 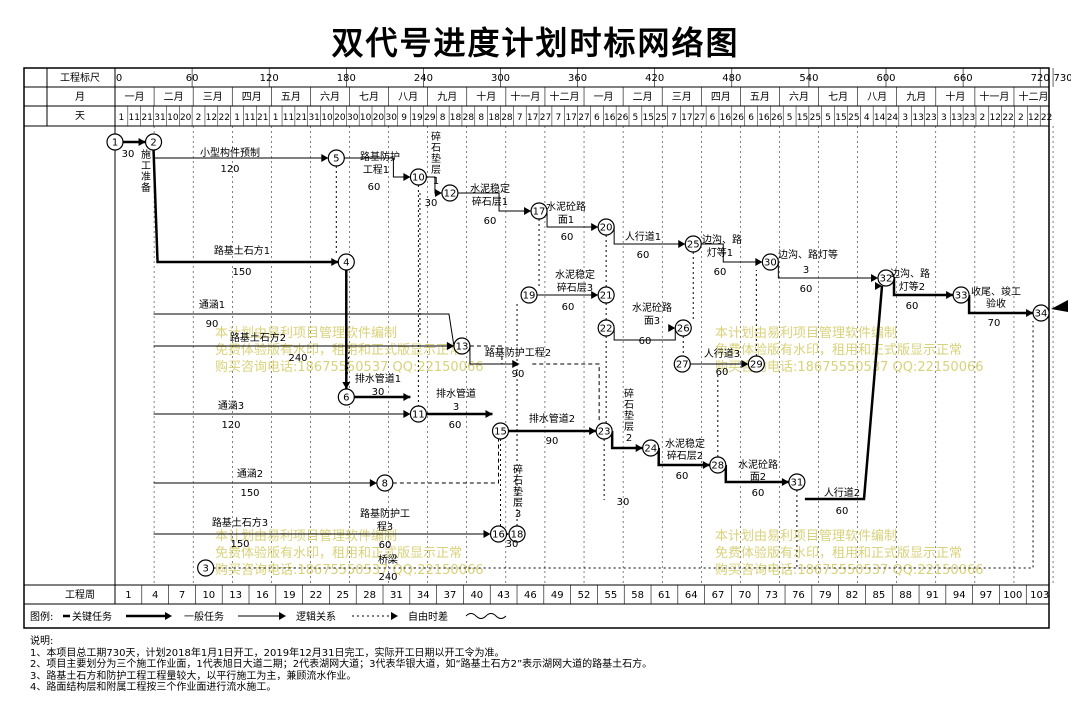 I want to click on task-name: 面3, so click(x=652, y=321).